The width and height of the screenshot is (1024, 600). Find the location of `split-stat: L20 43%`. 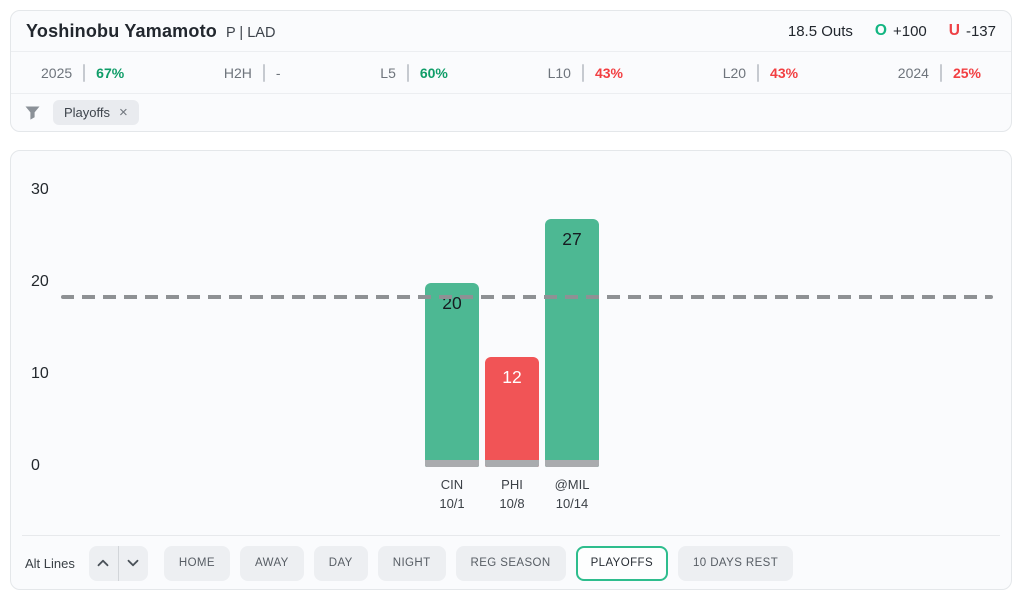

split-stat: L20 43% is located at coordinates (760, 72).